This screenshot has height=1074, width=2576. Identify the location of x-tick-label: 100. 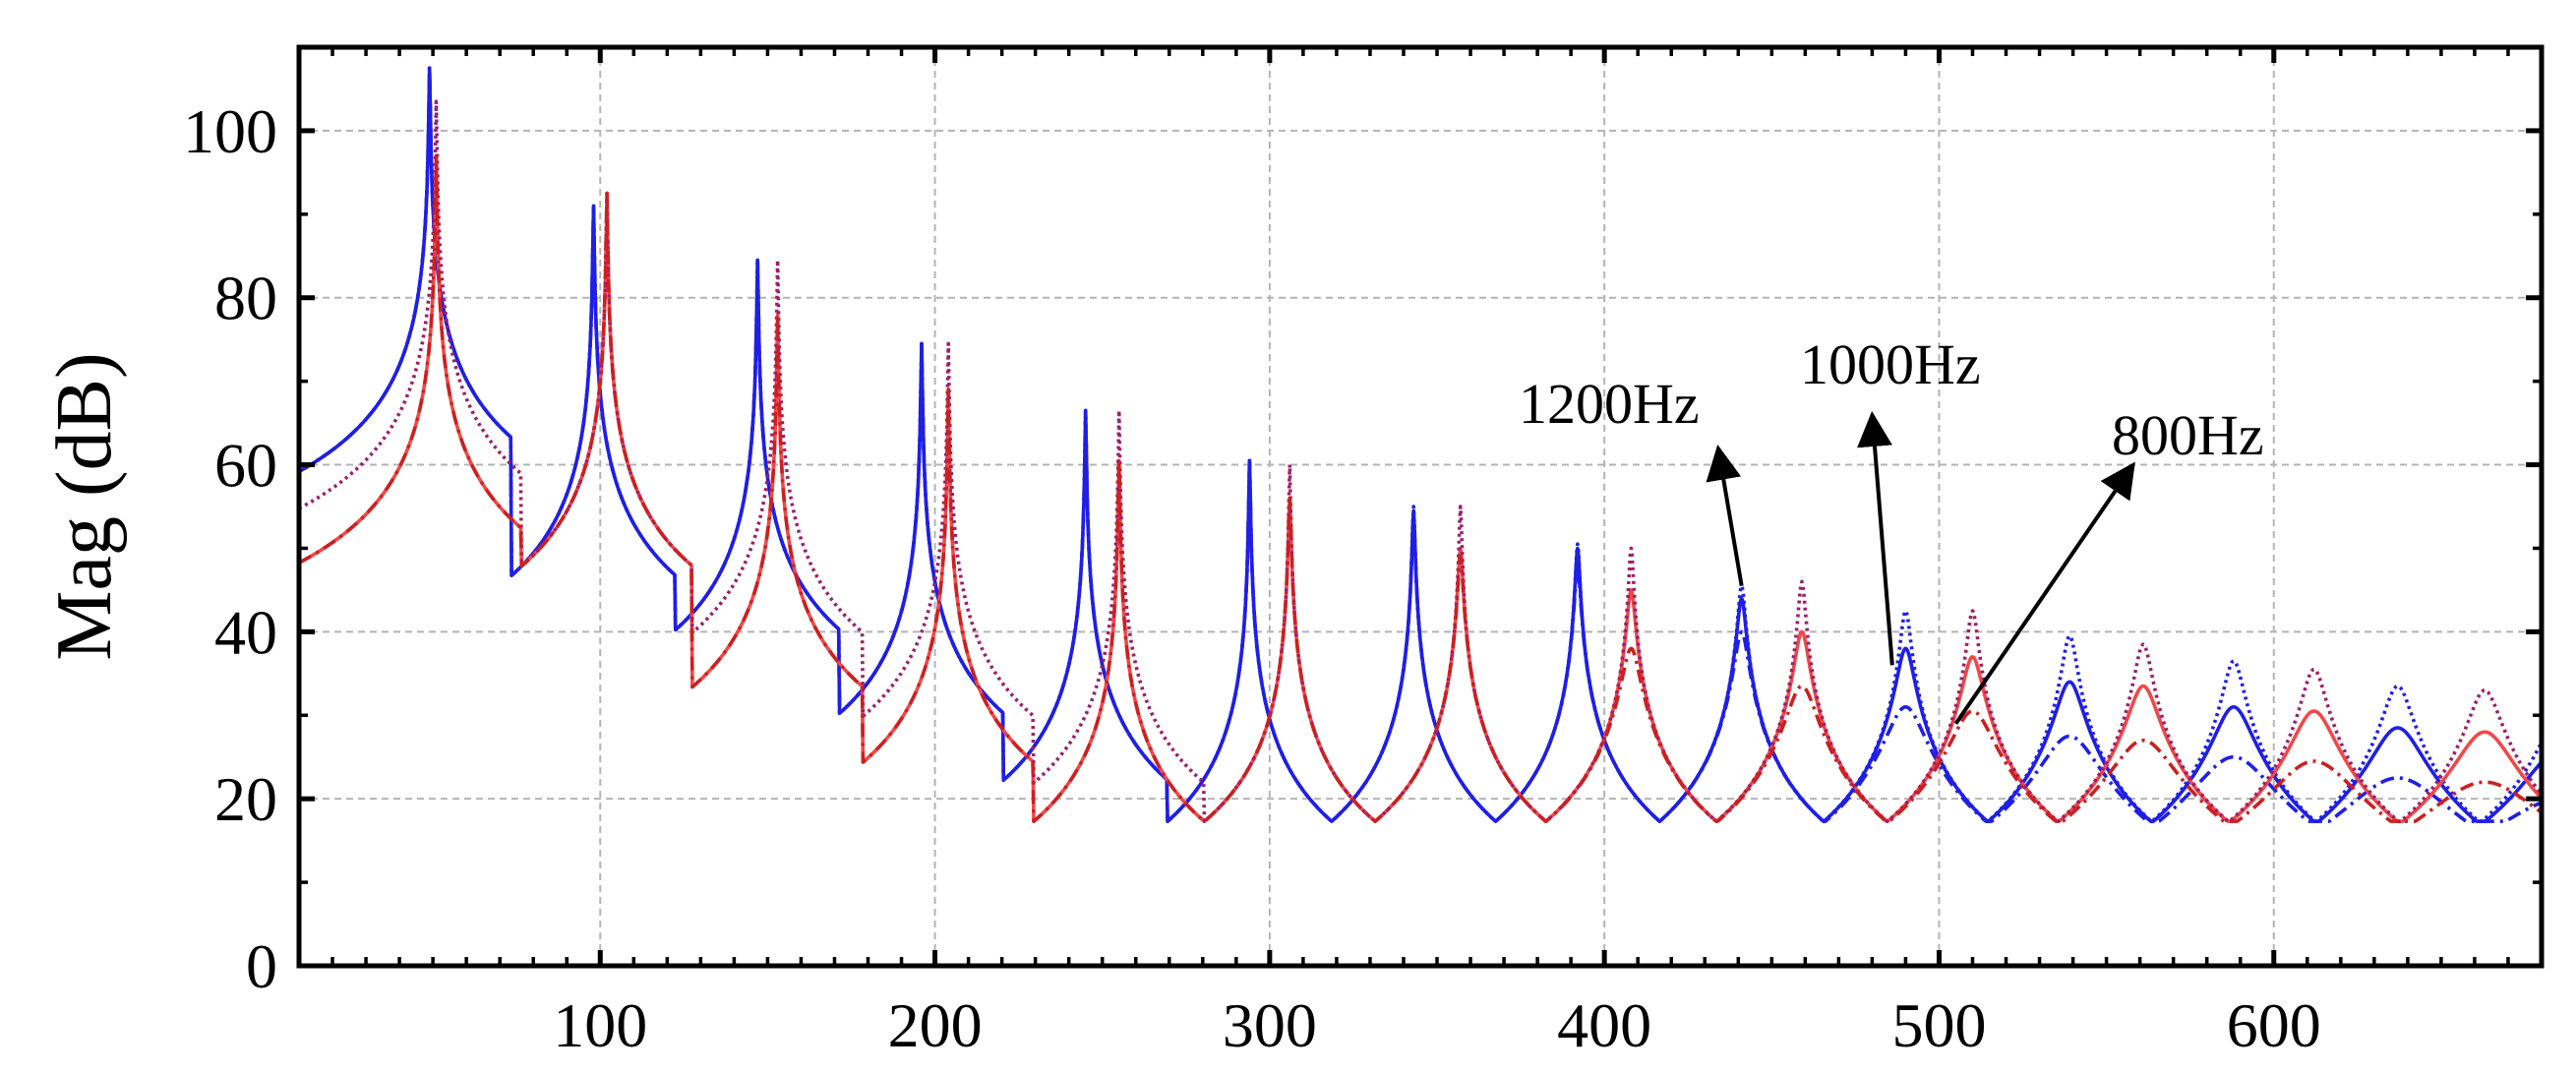
(600, 1025).